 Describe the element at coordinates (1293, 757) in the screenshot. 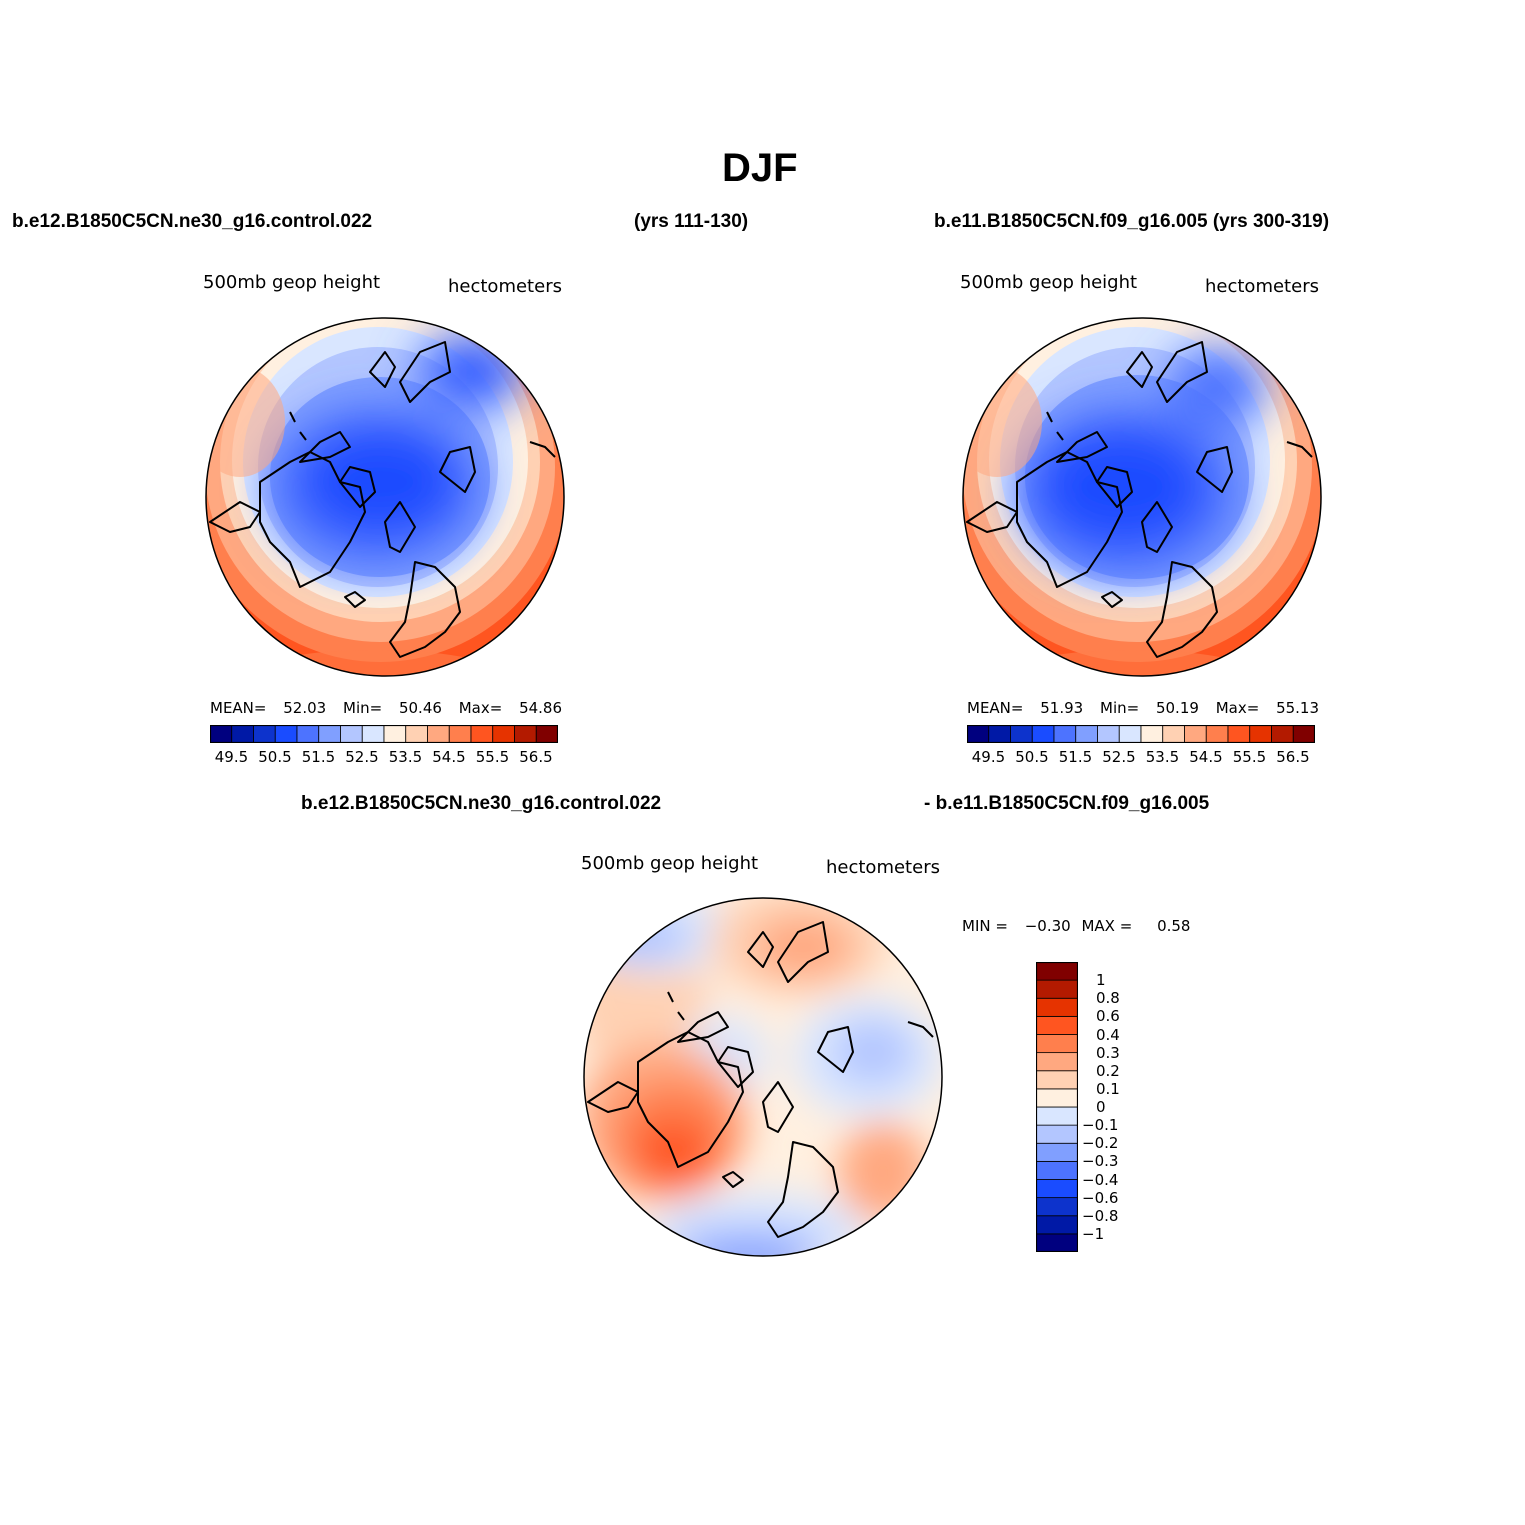

I see `panel-2-colorbar-tick-label: 56.5` at that location.